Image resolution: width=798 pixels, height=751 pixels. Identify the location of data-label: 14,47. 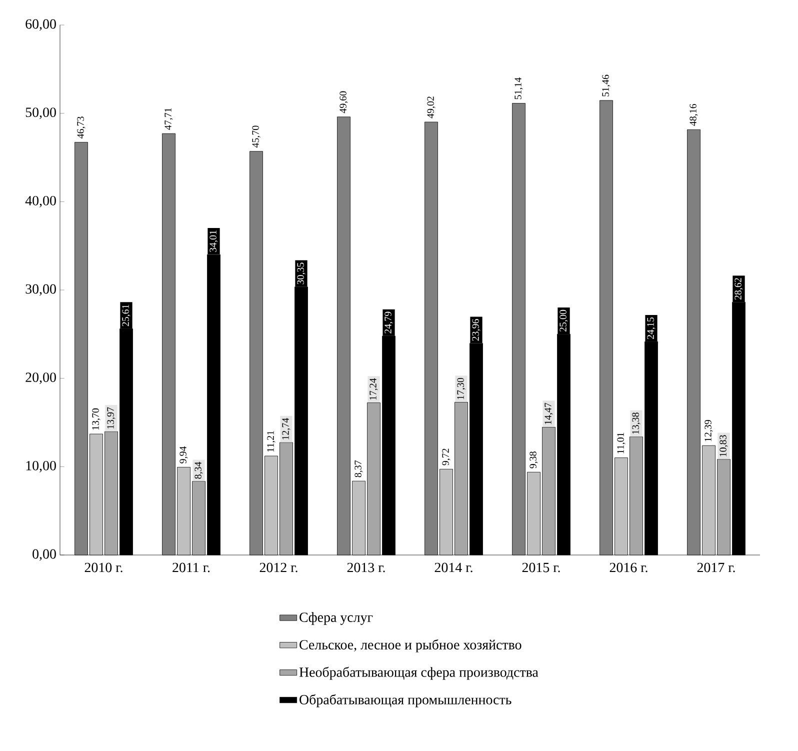
(548, 413).